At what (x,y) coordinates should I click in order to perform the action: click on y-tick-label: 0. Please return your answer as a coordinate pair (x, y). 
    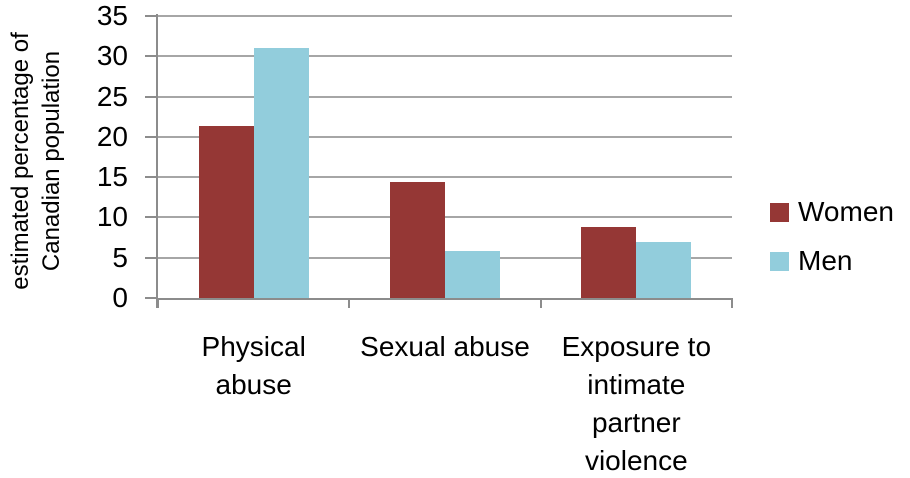
    Looking at the image, I should click on (120, 297).